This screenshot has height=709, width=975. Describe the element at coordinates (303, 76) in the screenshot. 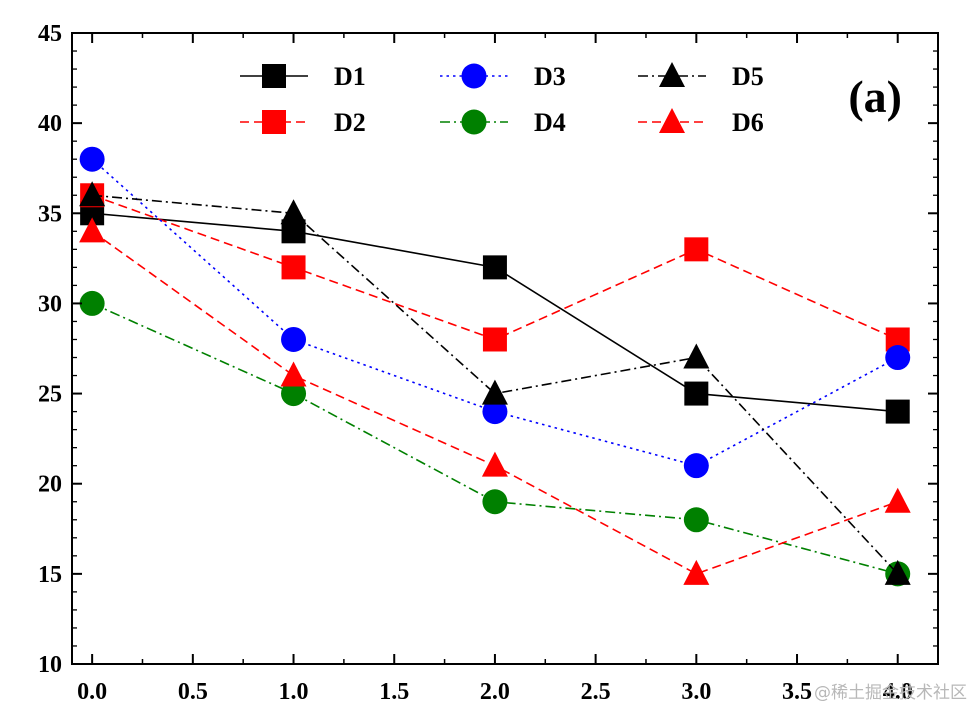

I see `legend-entry-d1: D1` at that location.